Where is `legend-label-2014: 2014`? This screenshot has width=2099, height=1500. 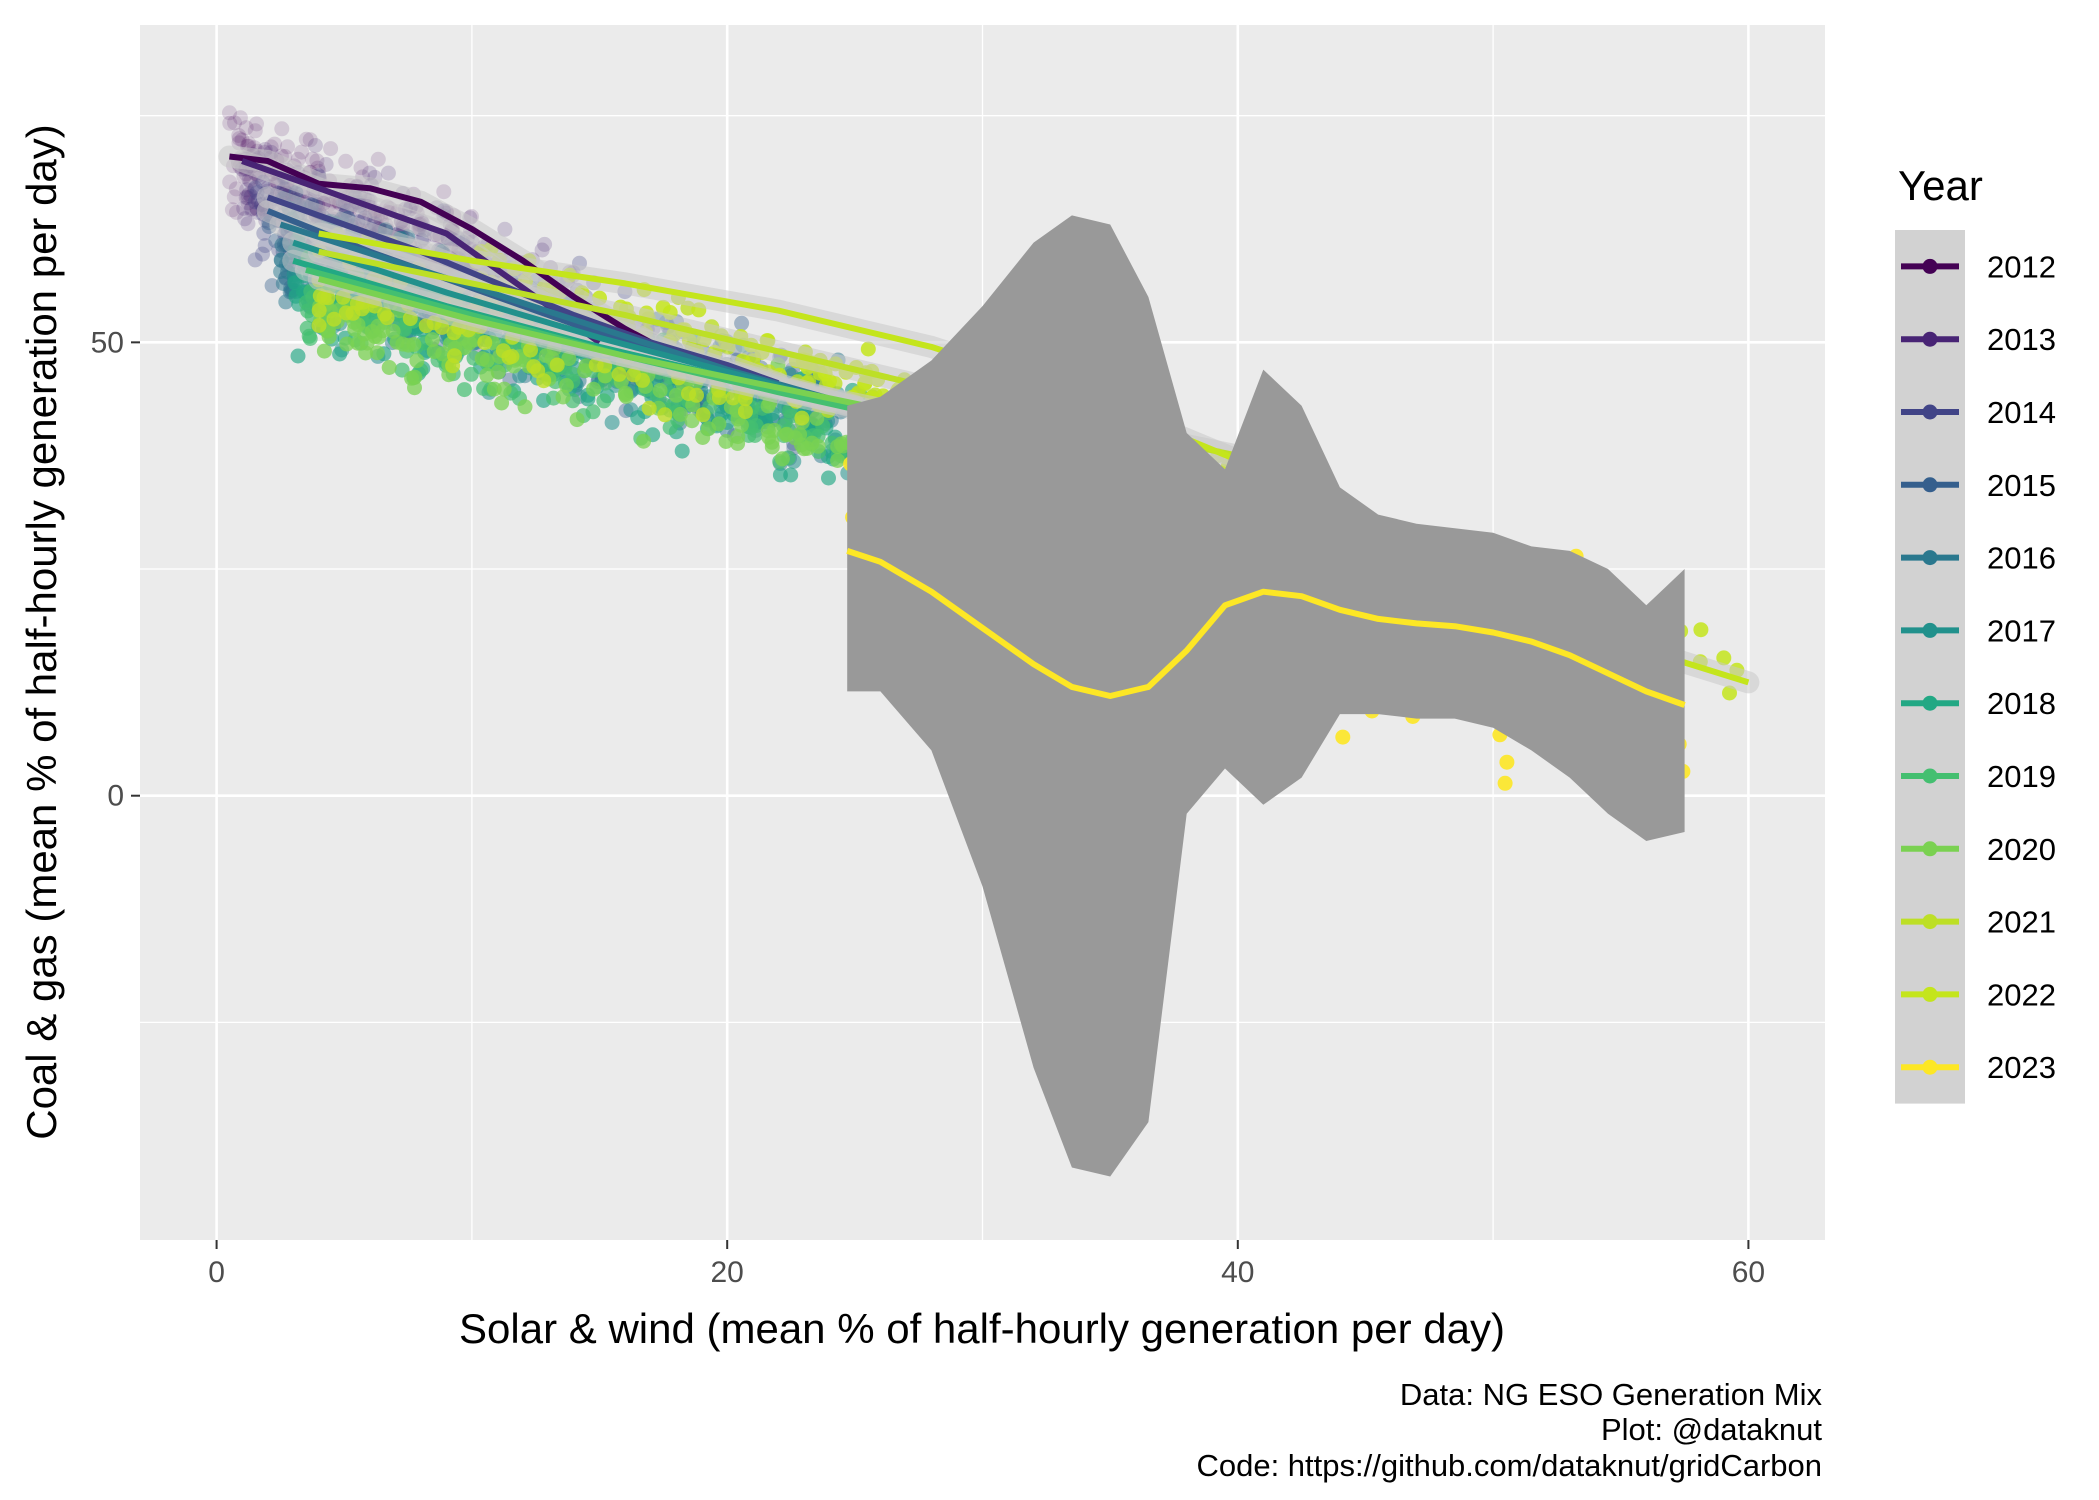 legend-label-2014: 2014 is located at coordinates (2021, 412).